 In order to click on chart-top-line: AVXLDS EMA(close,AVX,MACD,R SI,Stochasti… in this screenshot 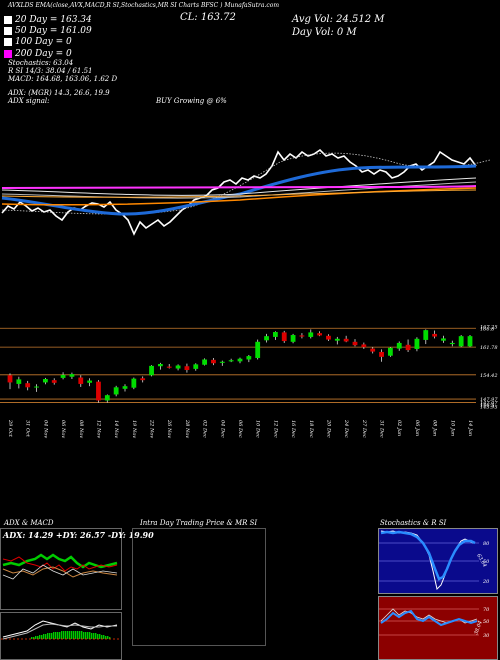, I will do `click(144, 5)`.